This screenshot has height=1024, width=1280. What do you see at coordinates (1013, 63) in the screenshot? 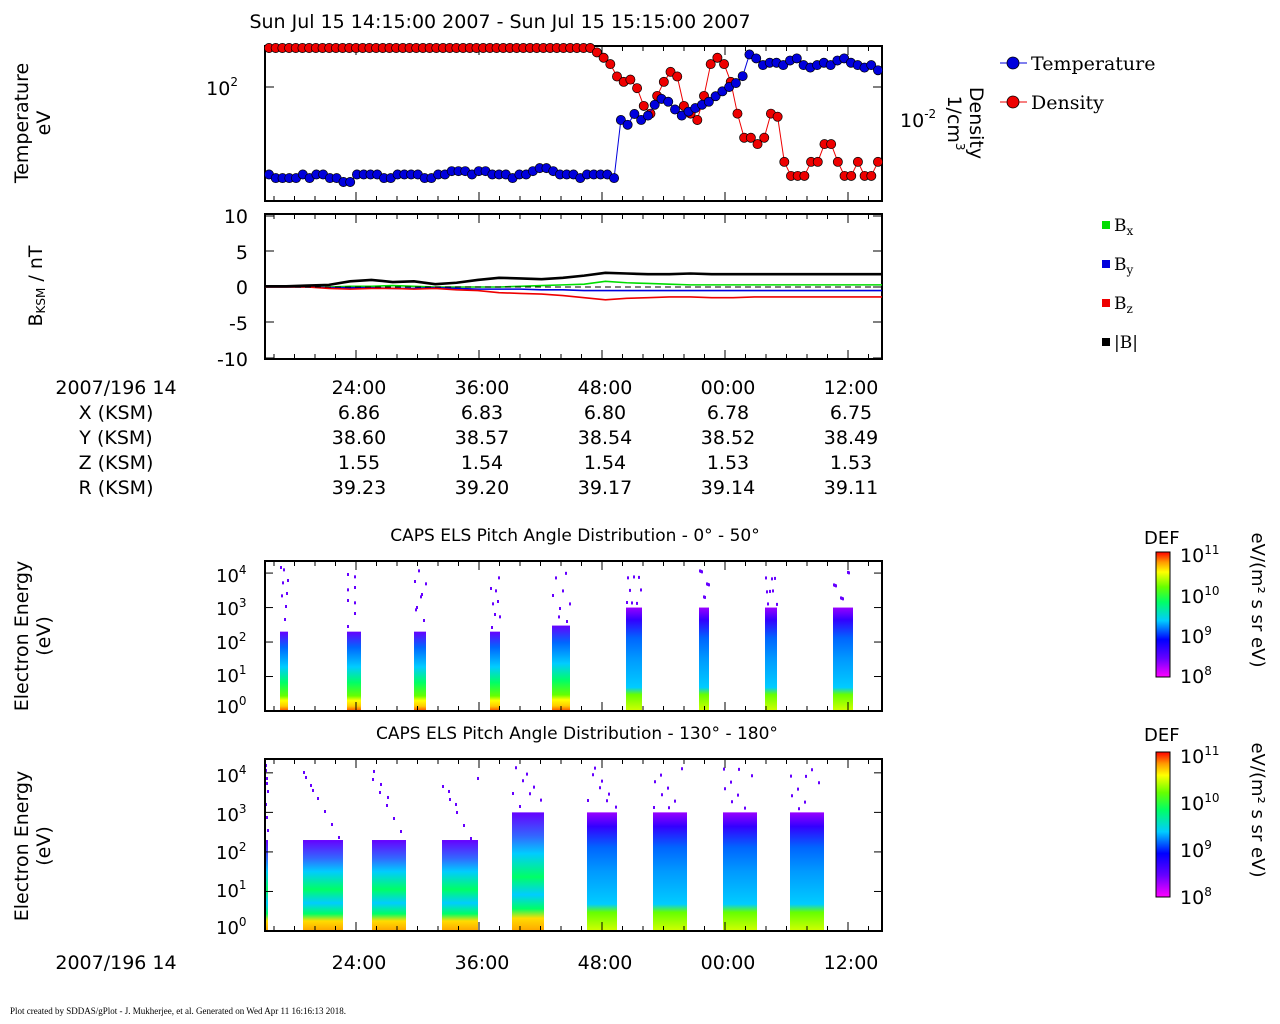
I see `legend-temperature-marker` at bounding box center [1013, 63].